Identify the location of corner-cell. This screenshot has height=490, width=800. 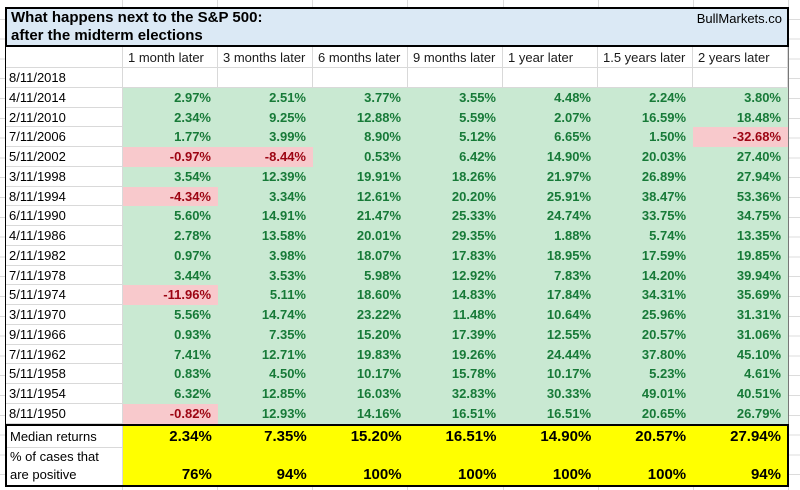
(64, 57).